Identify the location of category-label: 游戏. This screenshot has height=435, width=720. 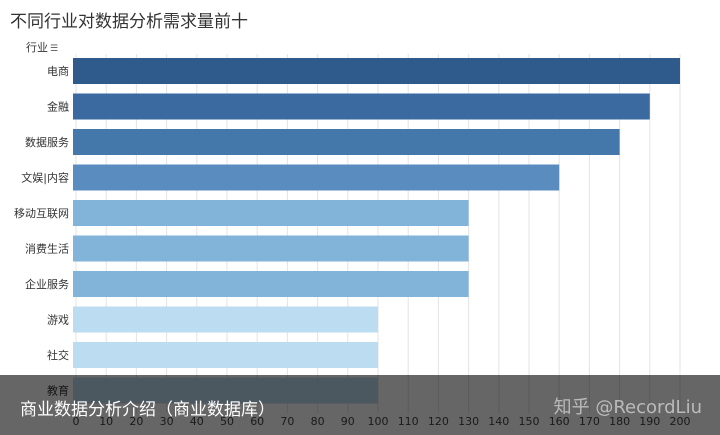
(58, 320).